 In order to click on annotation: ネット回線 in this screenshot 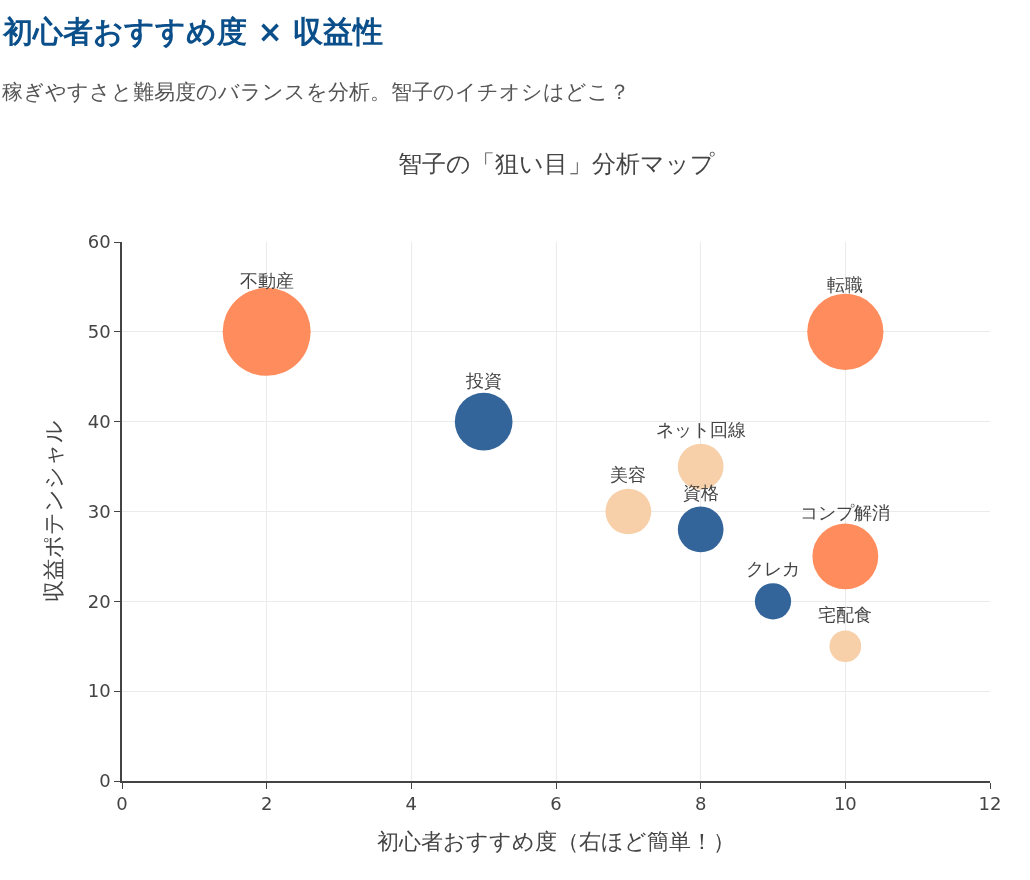, I will do `click(701, 429)`.